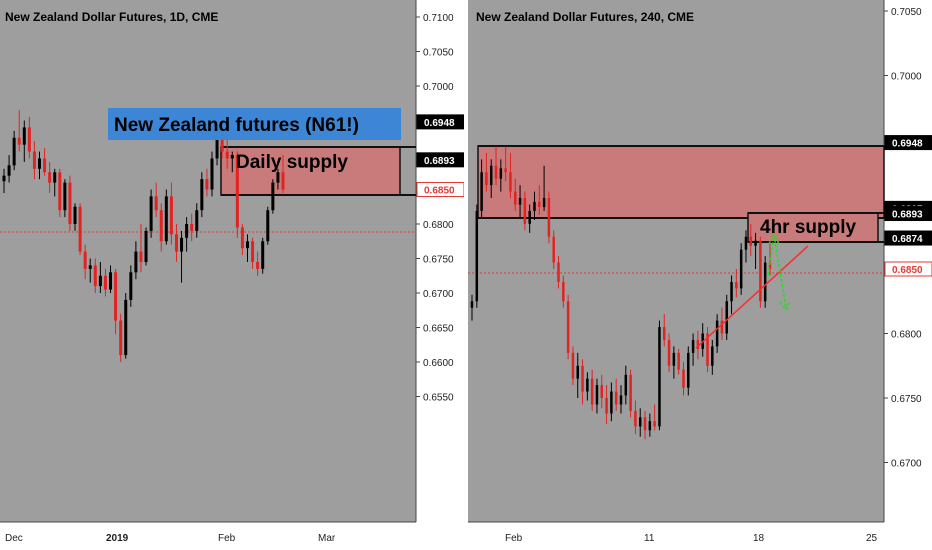 The image size is (932, 550). I want to click on time-labels: Feb 11 18 25, so click(691, 538).